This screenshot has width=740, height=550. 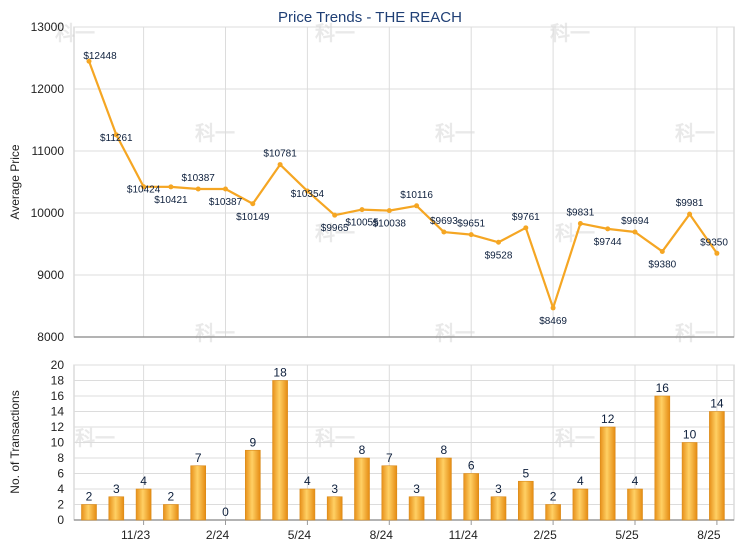 What do you see at coordinates (50, 337) in the screenshot?
I see `price-y-tick-label: 8000` at bounding box center [50, 337].